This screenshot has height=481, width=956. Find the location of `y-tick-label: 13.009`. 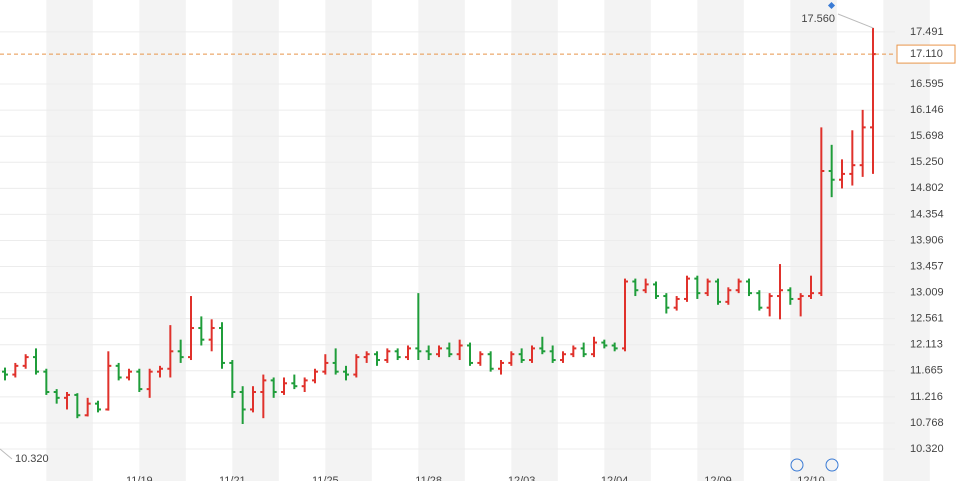

y-tick-label: 13.009 is located at coordinates (927, 293).